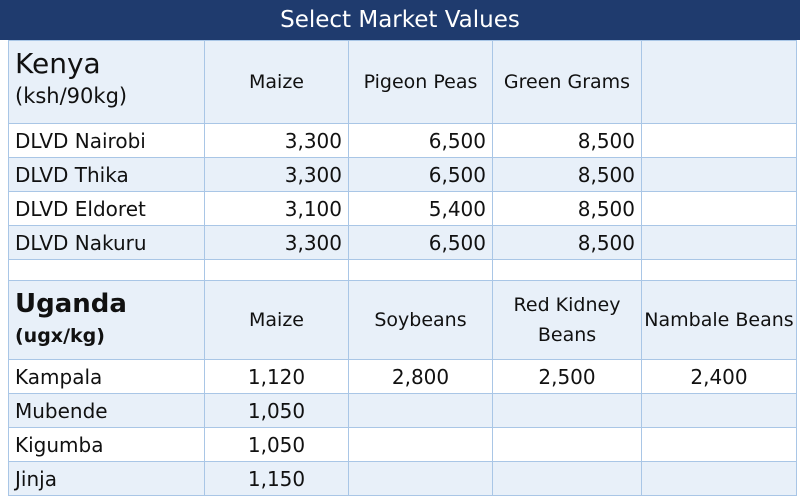  Describe the element at coordinates (276, 376) in the screenshot. I see `value-cell: 1,120` at that location.